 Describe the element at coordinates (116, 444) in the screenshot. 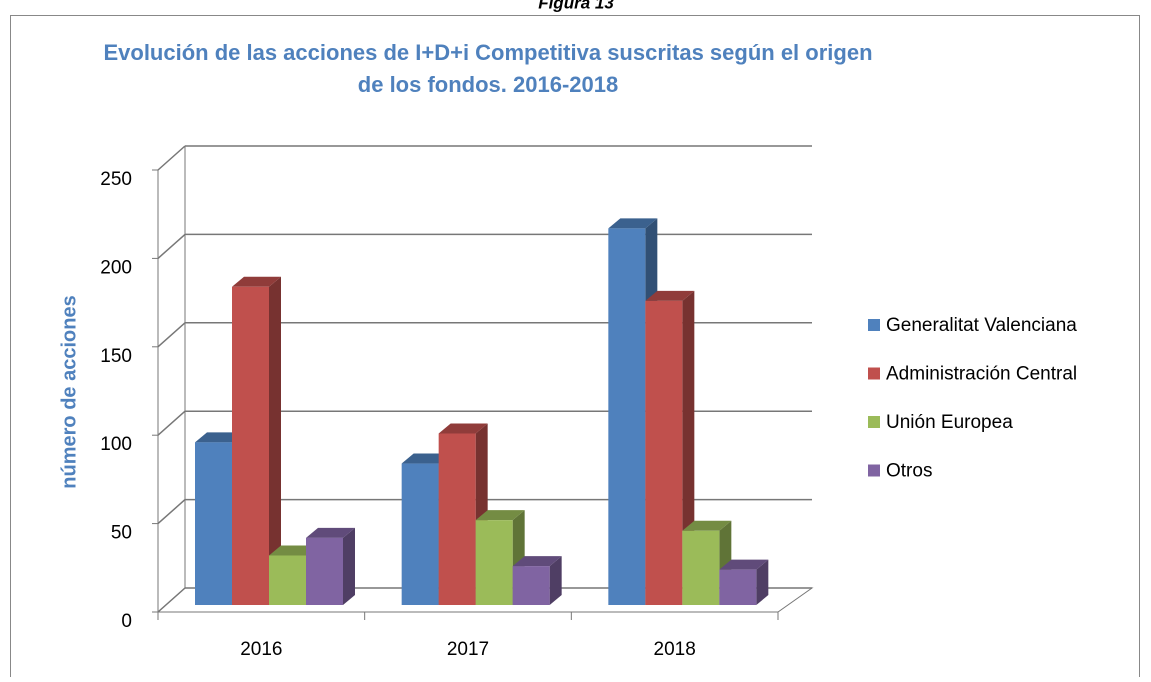

I see `y-tick-label: 100` at that location.